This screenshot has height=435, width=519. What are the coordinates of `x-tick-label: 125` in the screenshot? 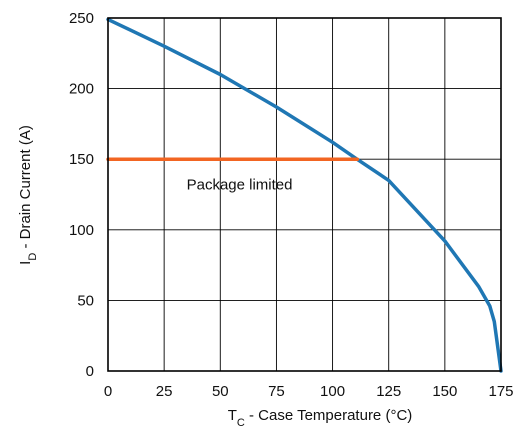 It's located at (388, 391).